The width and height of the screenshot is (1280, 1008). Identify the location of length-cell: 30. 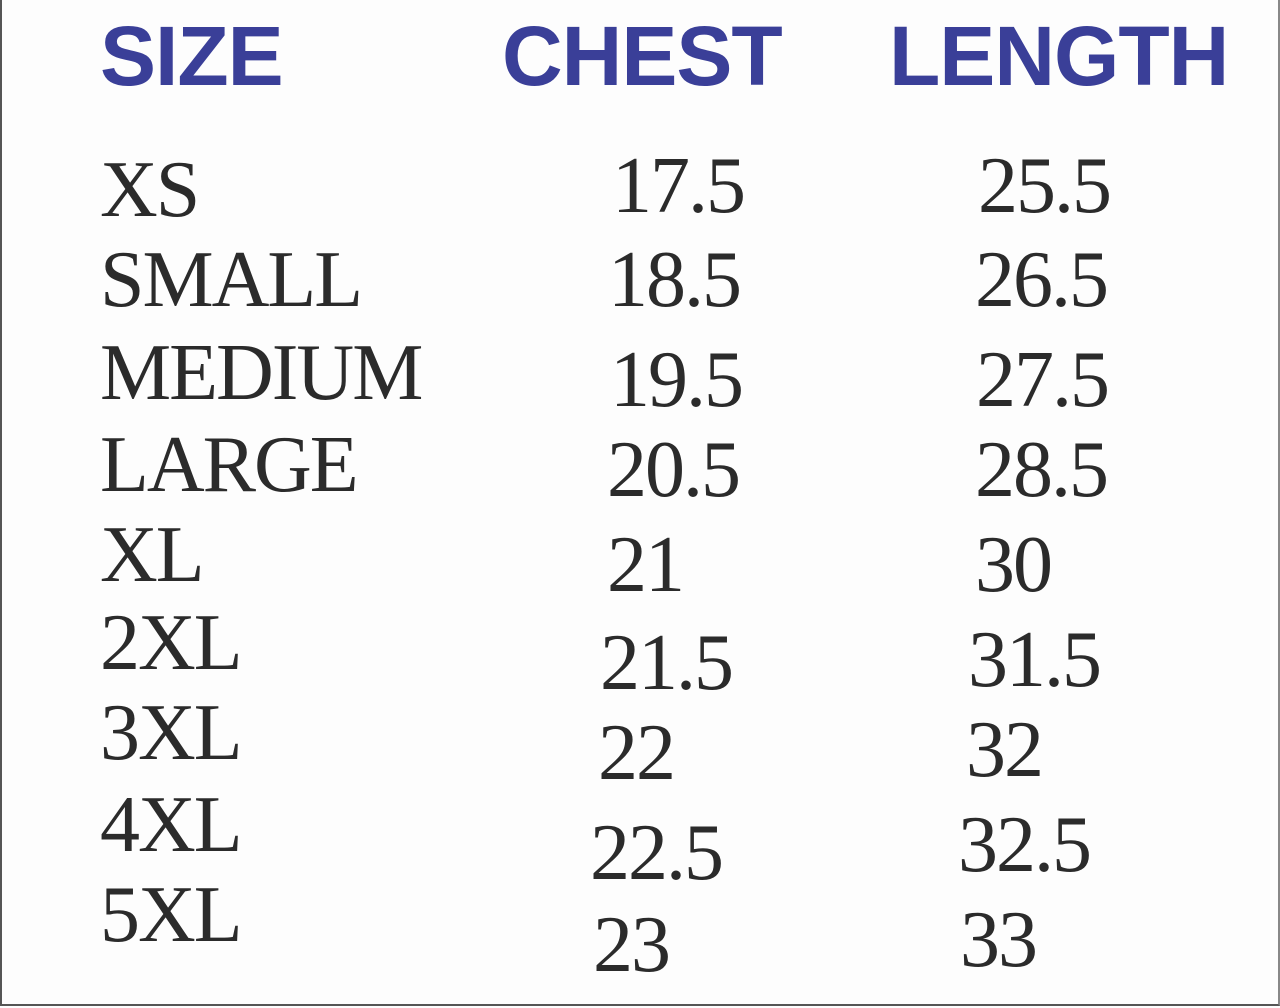
(1014, 565).